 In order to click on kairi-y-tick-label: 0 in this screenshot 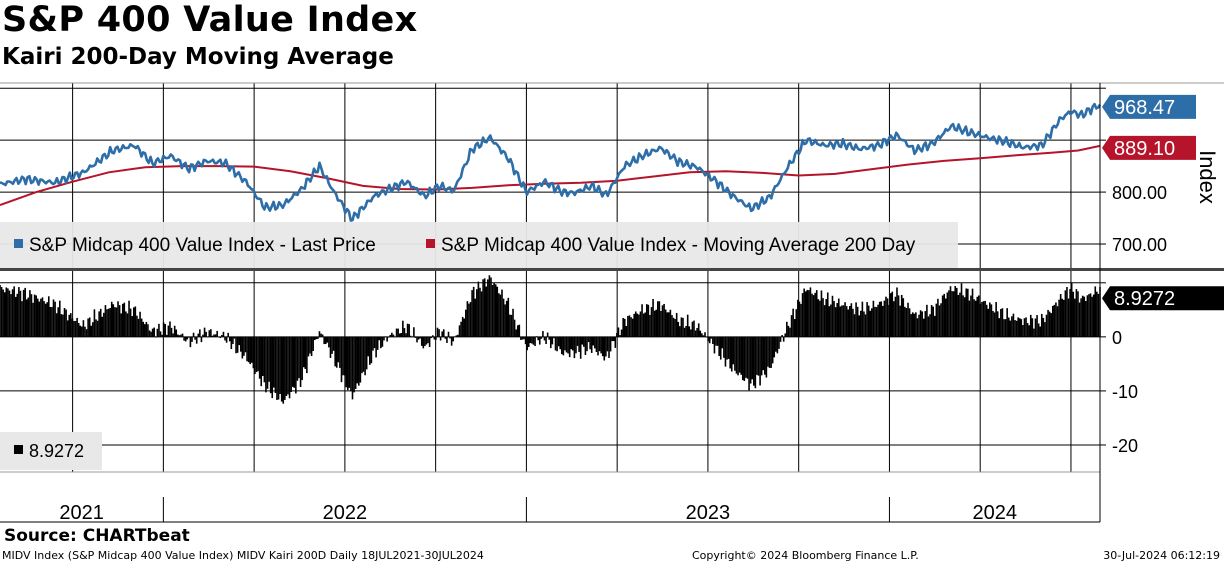, I will do `click(1117, 338)`.